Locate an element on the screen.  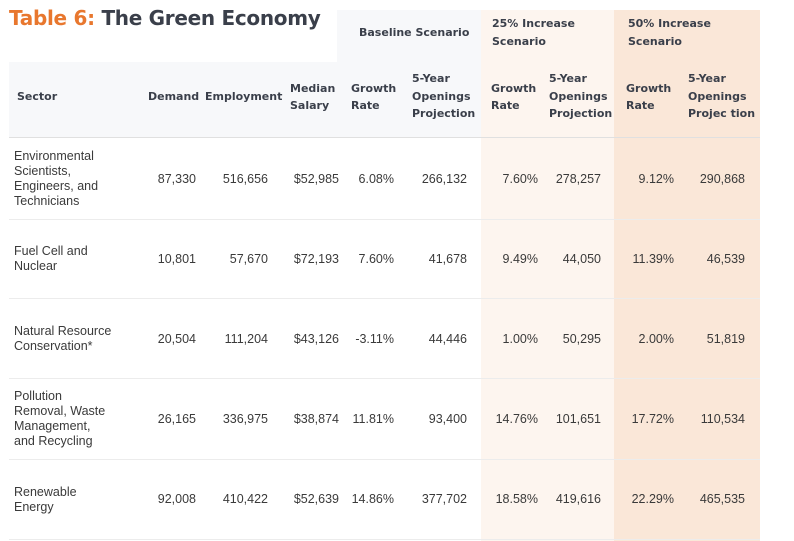
header-50-5year: 5-Year is located at coordinates (707, 78).